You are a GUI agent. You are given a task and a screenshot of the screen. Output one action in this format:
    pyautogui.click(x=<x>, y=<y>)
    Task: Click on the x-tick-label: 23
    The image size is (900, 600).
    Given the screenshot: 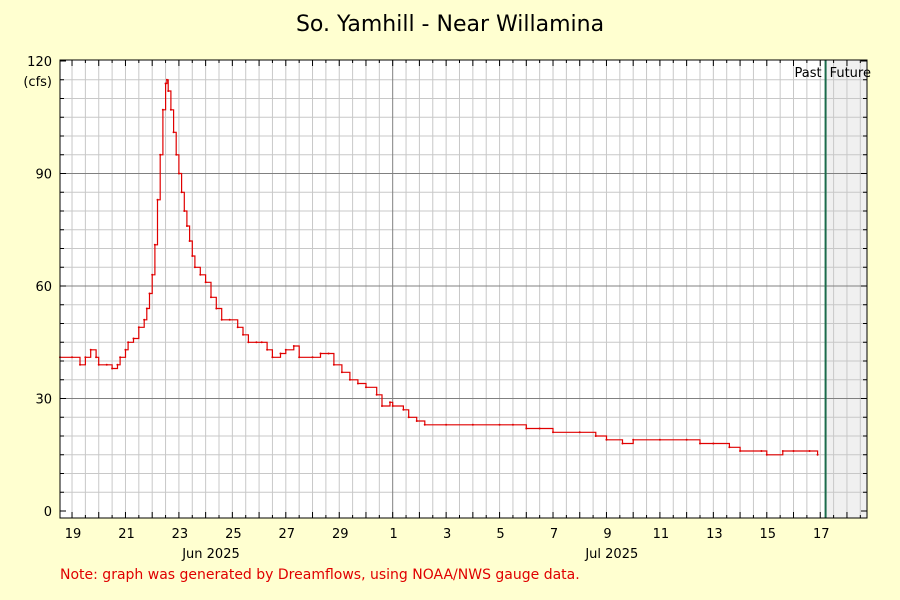 What is the action you would take?
    pyautogui.click(x=180, y=534)
    